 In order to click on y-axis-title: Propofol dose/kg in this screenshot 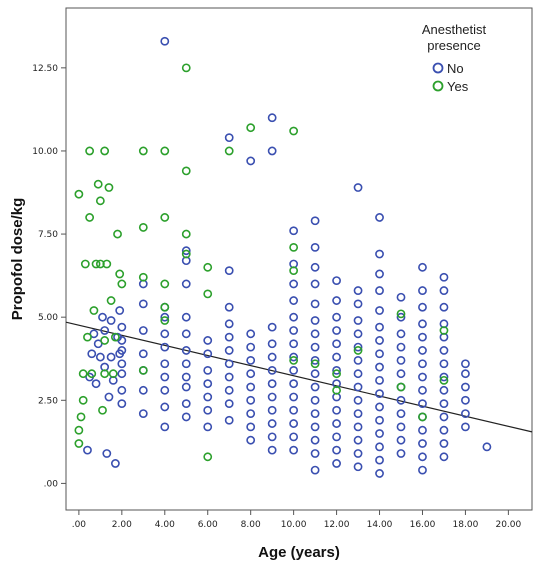, I will do `click(17, 259)`.